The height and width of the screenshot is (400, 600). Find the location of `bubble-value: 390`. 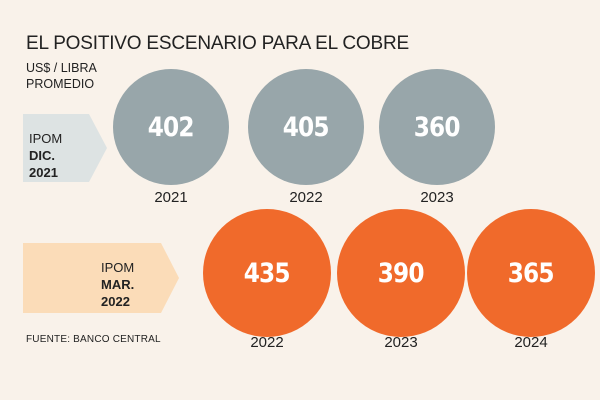

bubble-value: 390 is located at coordinates (401, 273).